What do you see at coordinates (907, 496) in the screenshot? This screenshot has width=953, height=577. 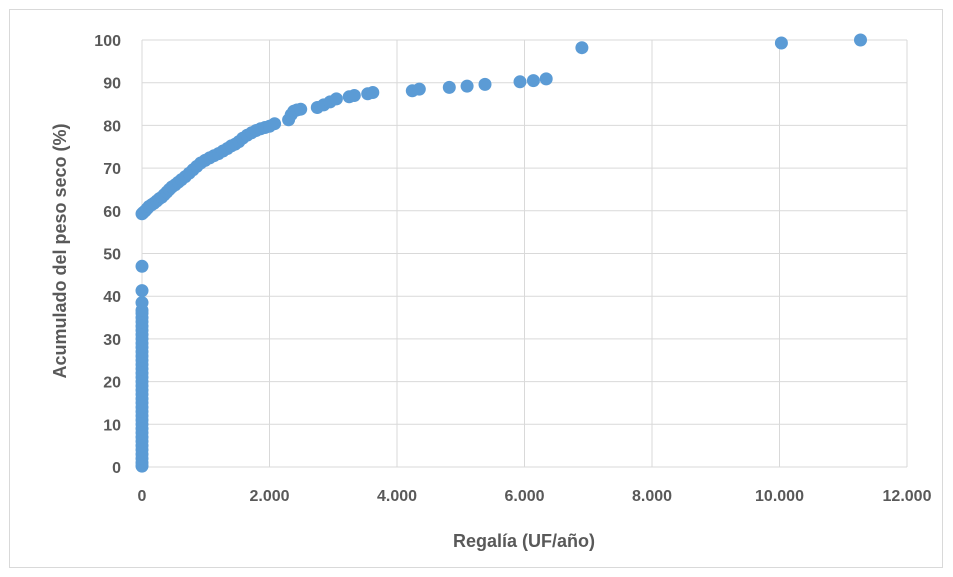 I see `x-tick-label: 12.000` at bounding box center [907, 496].